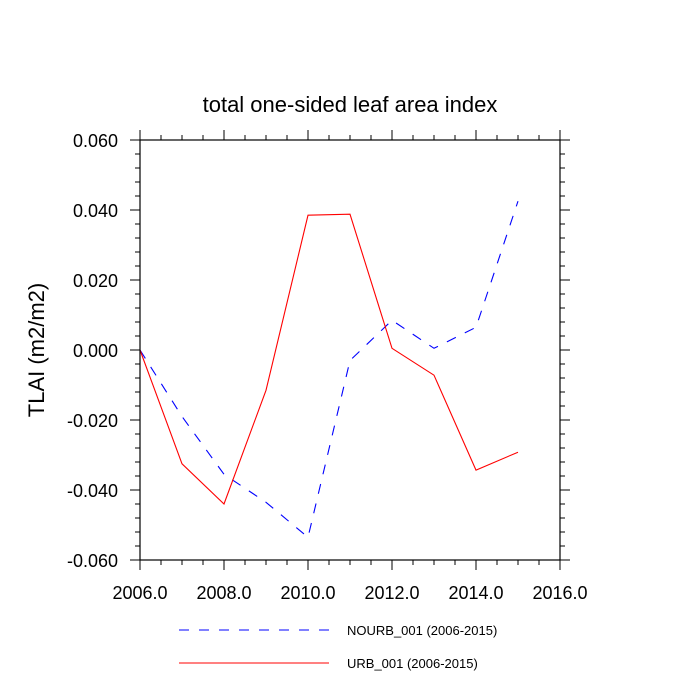 The width and height of the screenshot is (700, 700). Describe the element at coordinates (412, 663) in the screenshot. I see `legend-label: URB_001 (2006-2015)` at that location.